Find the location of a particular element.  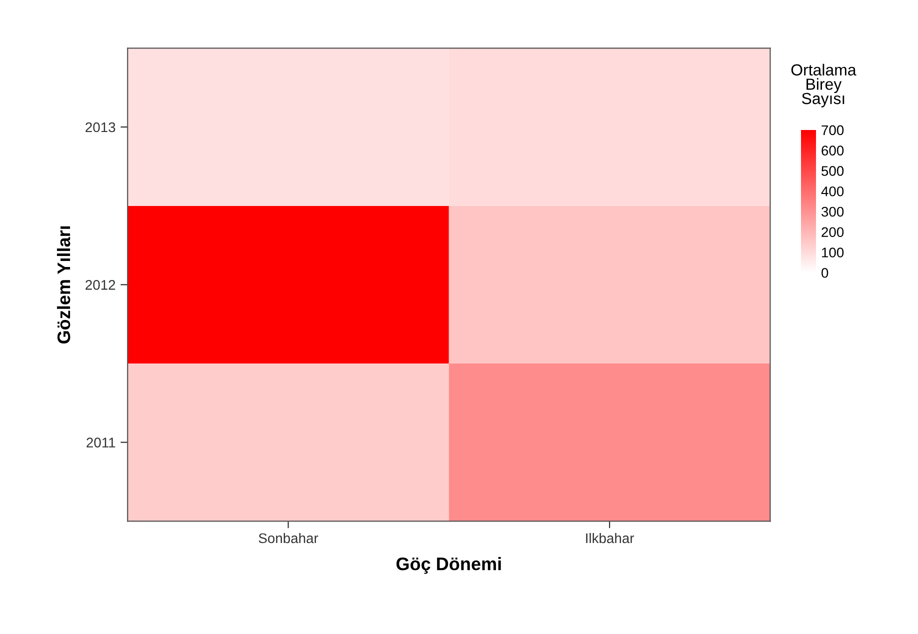

x-axis-title: Göç Dönemi is located at coordinates (448, 565).